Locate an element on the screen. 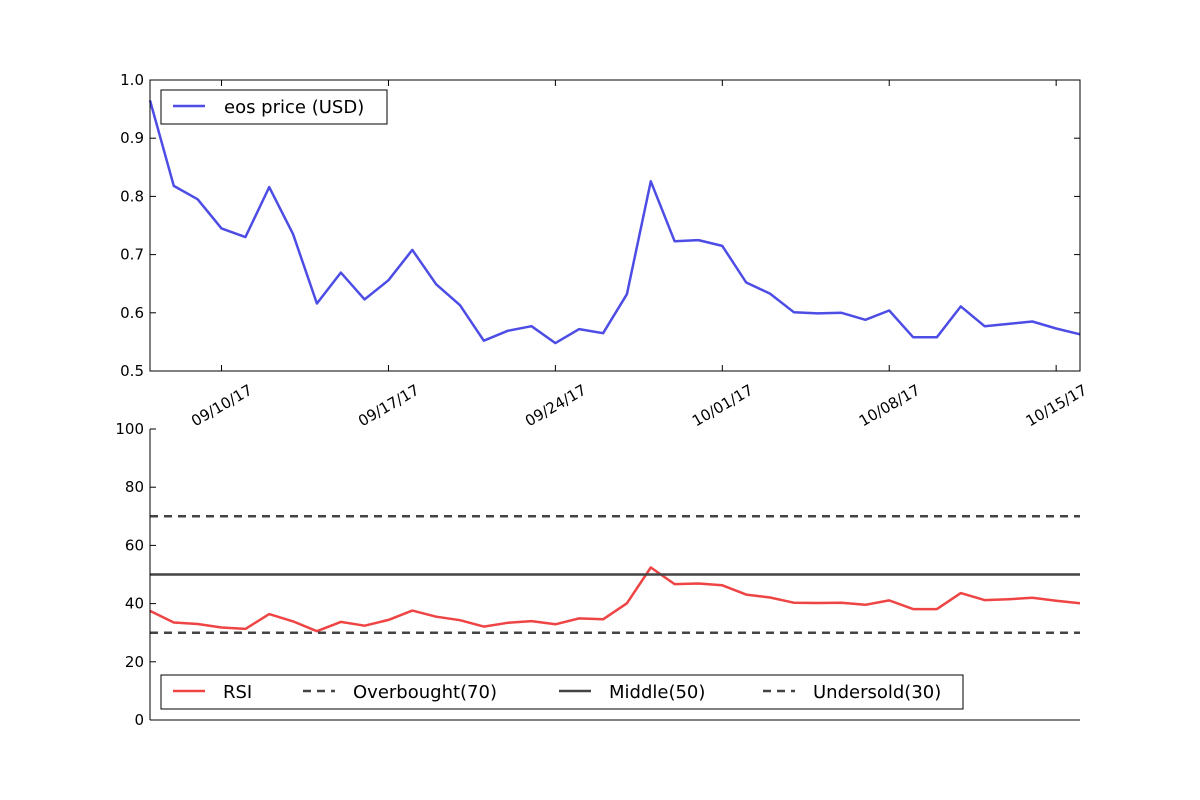 The image size is (1200, 800). rsi-y-tick-label: 0 is located at coordinates (139, 720).